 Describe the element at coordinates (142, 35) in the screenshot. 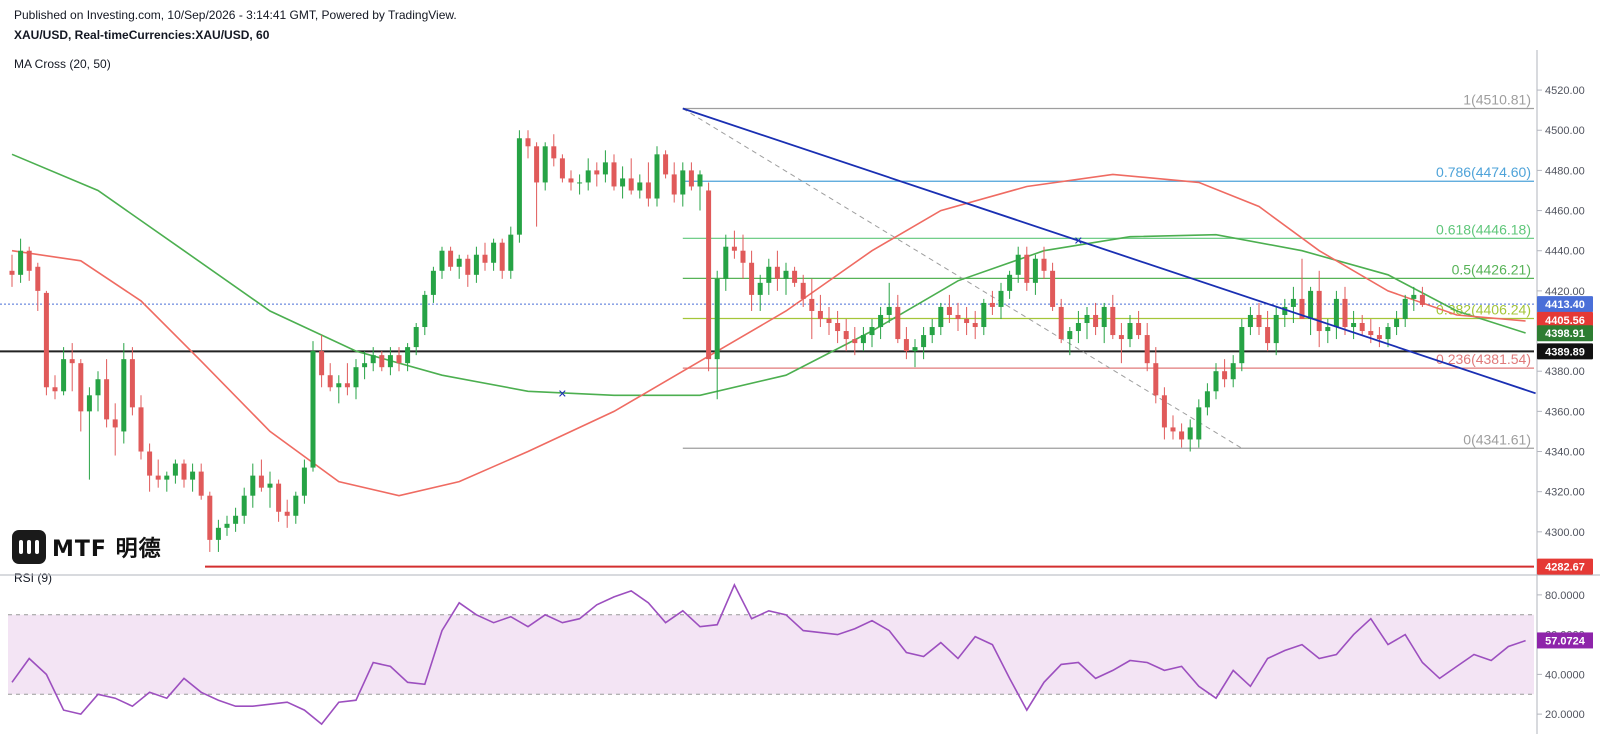

I see `symbol-title: XAU/USD, Real-timeCurrencies:XAU/USD, 60` at that location.